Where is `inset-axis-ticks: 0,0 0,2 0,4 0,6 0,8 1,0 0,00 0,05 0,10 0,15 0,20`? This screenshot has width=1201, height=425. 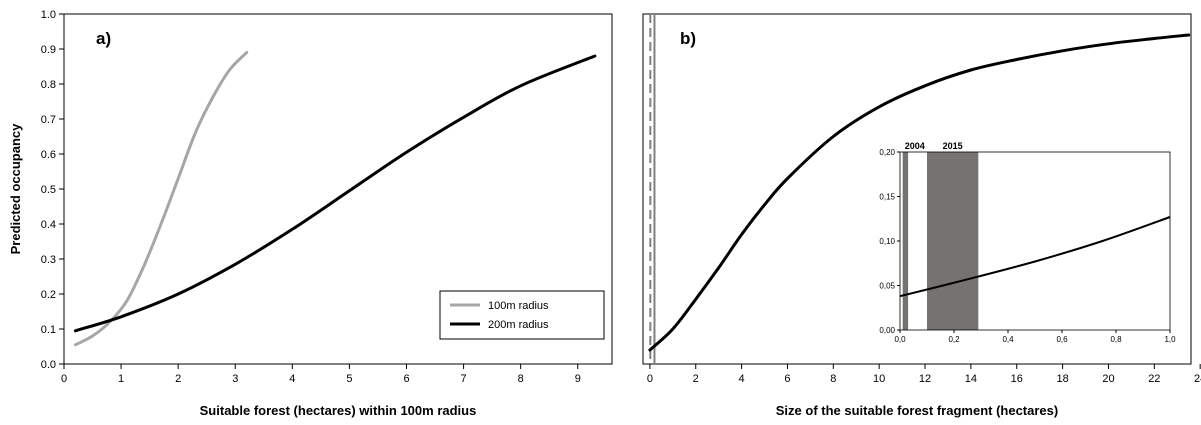
inset-axis-ticks: 0,0 0,2 0,4 0,6 0,8 1,0 0,00 0,05 0,10 0,15 0,20 is located at coordinates (1027, 246).